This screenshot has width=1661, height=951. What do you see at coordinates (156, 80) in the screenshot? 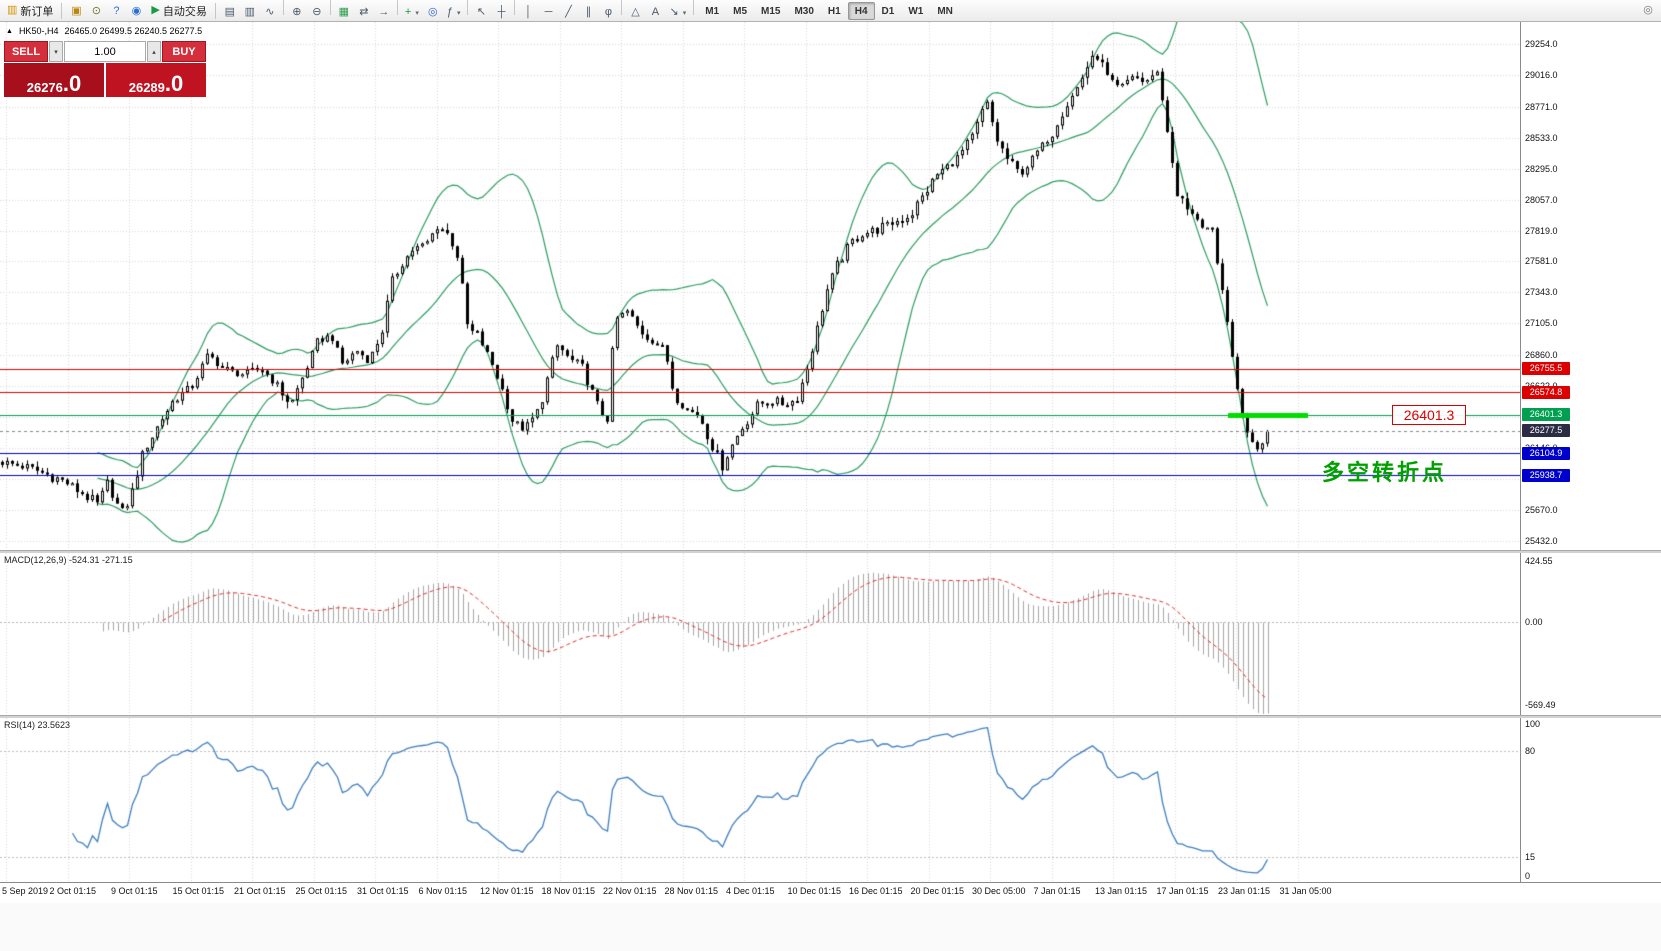
I see `buy-price: 26289.0` at bounding box center [156, 80].